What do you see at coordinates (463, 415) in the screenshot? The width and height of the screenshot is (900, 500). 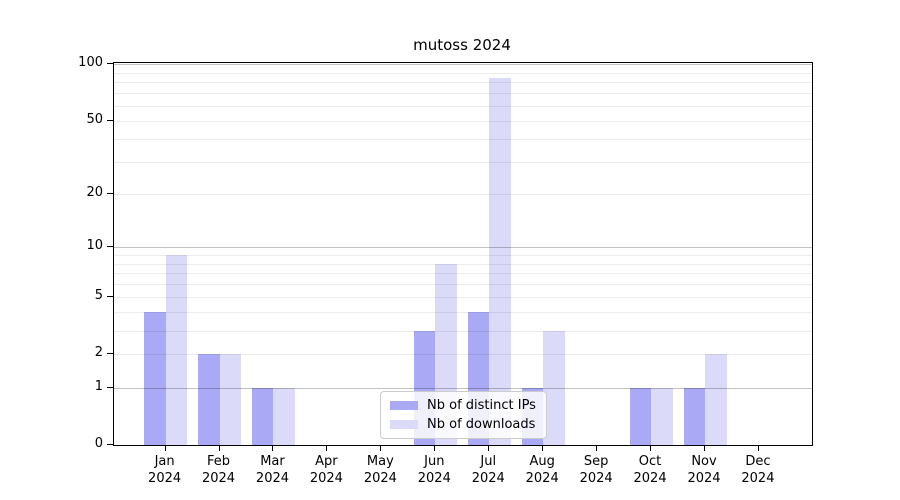 I see `legend: Nb of distinct IPs Nb of downloads` at bounding box center [463, 415].